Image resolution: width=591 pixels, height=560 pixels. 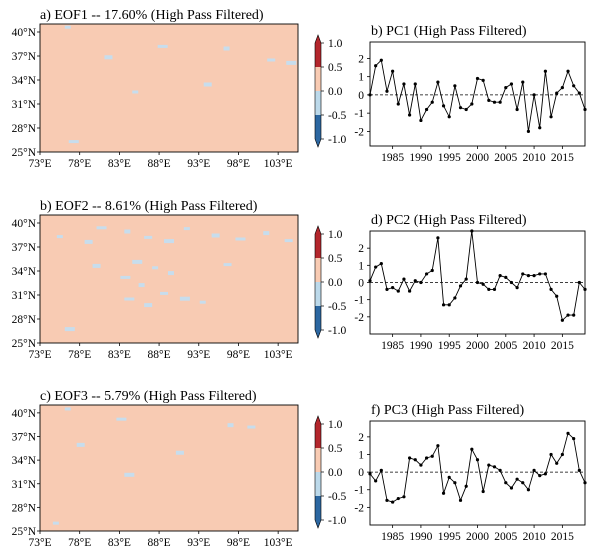 I want to click on eof2-colorbar-extend-top, so click(x=318, y=230).